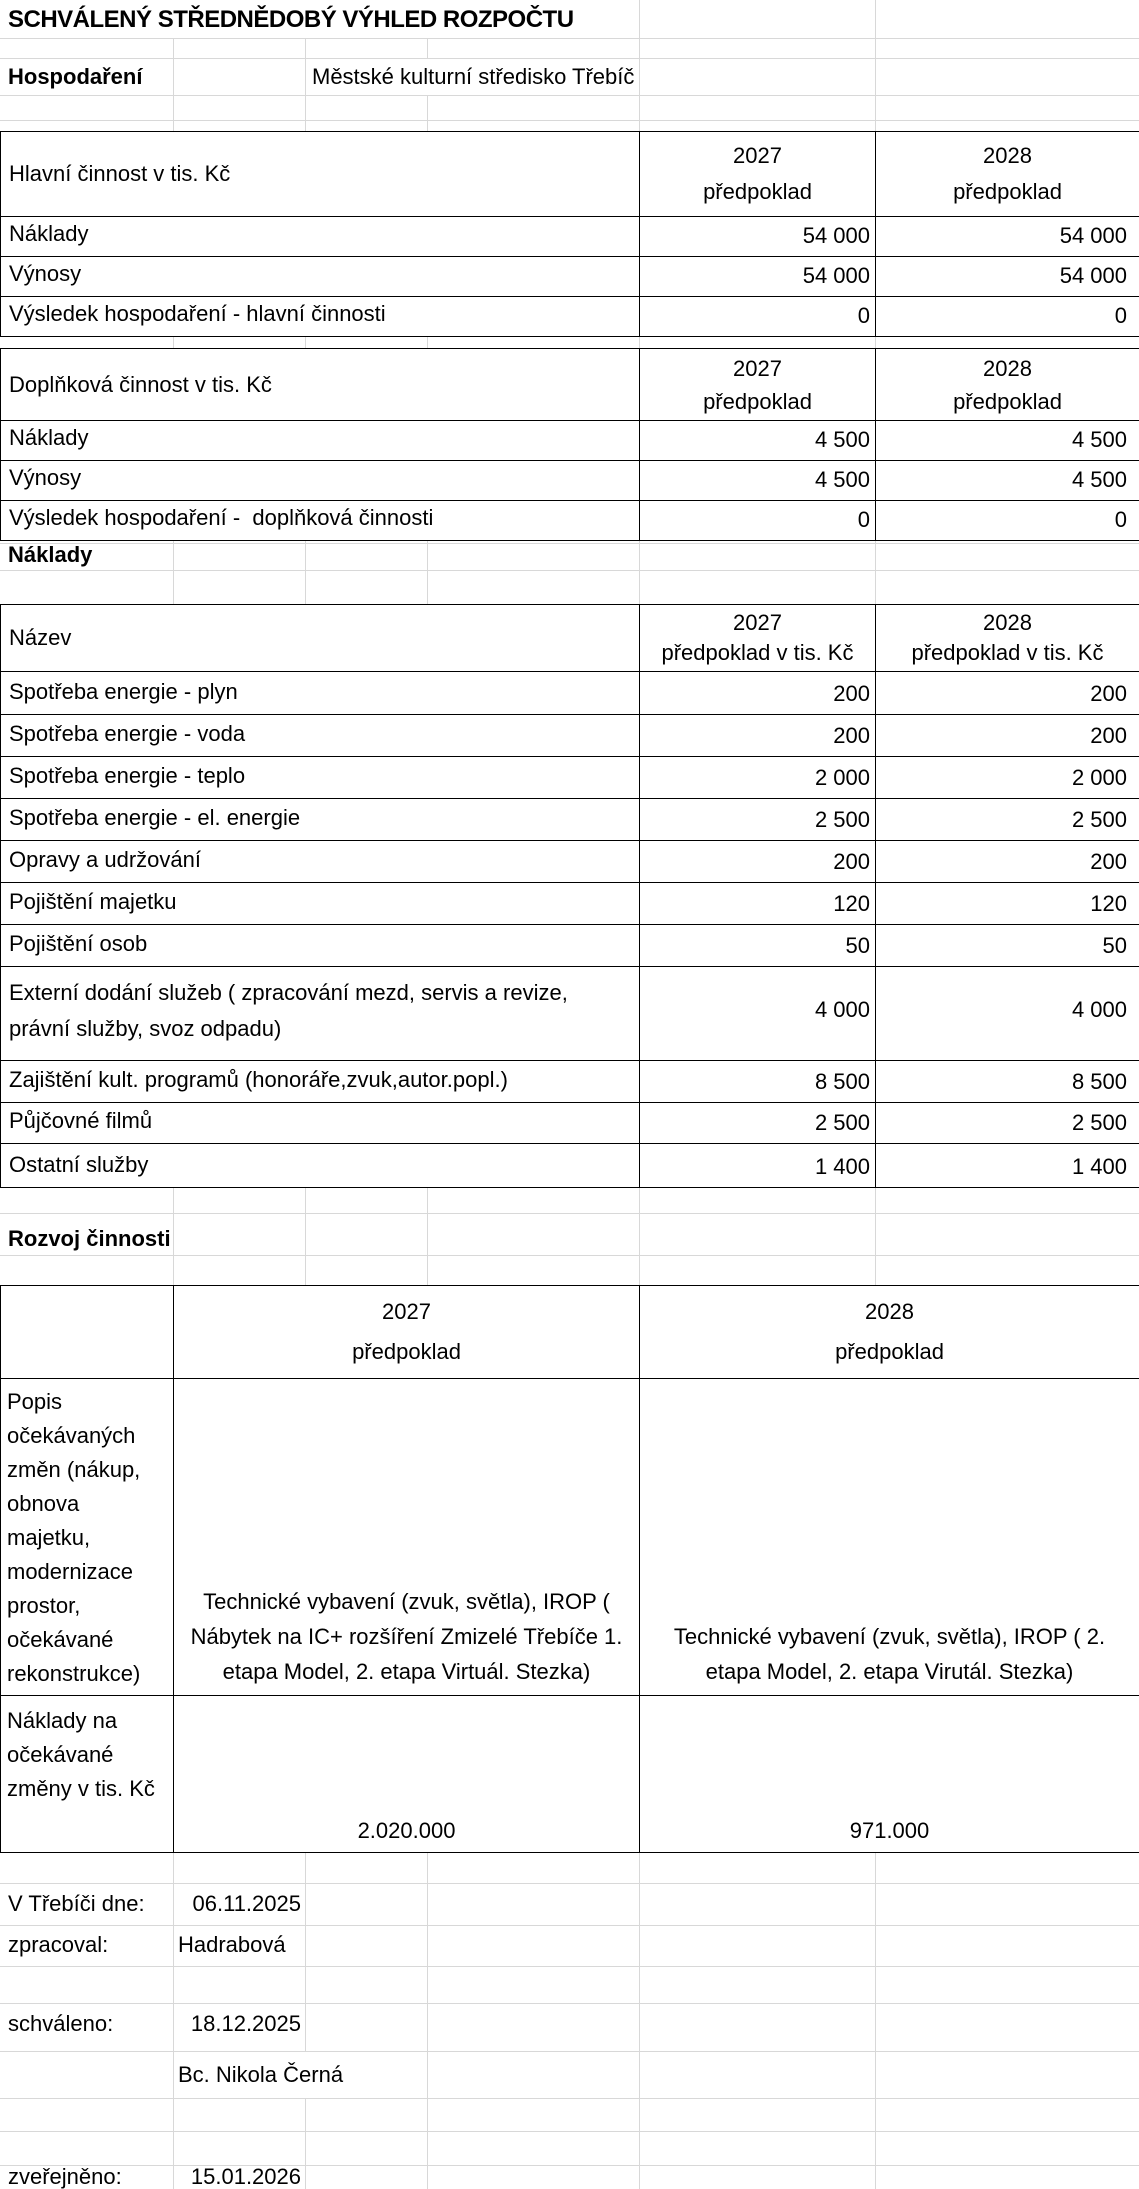  I want to click on table-row: Pojištění osob 50 50, so click(569, 945).